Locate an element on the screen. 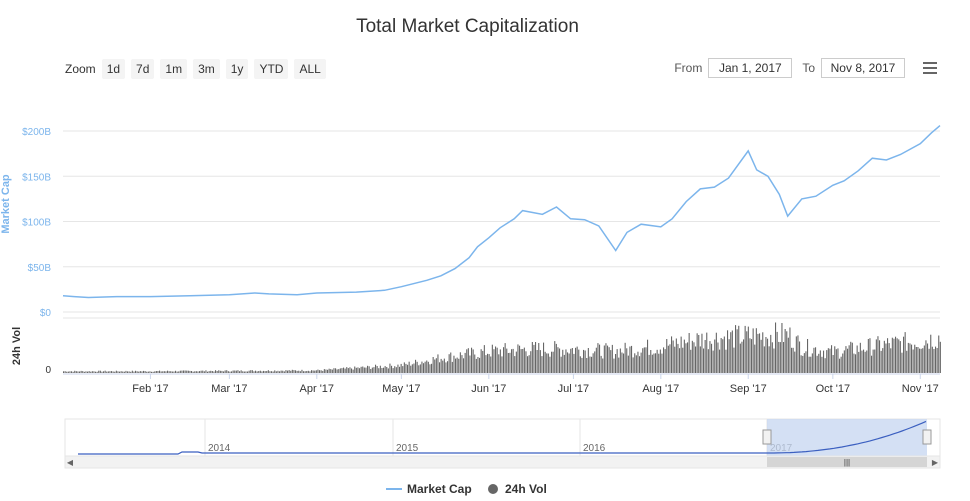 The image size is (970, 501). from-date-input is located at coordinates (750, 68).